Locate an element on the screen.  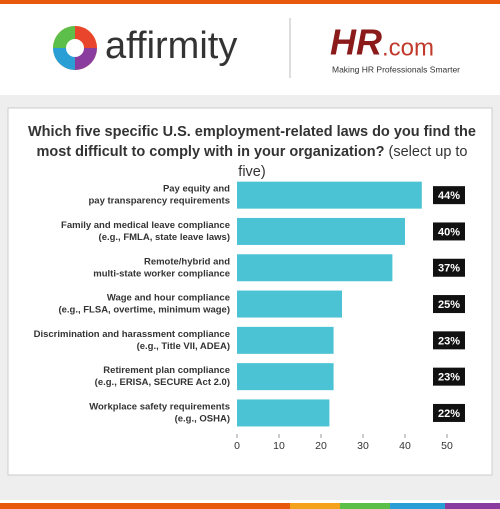
value-label: 22% is located at coordinates (449, 414).